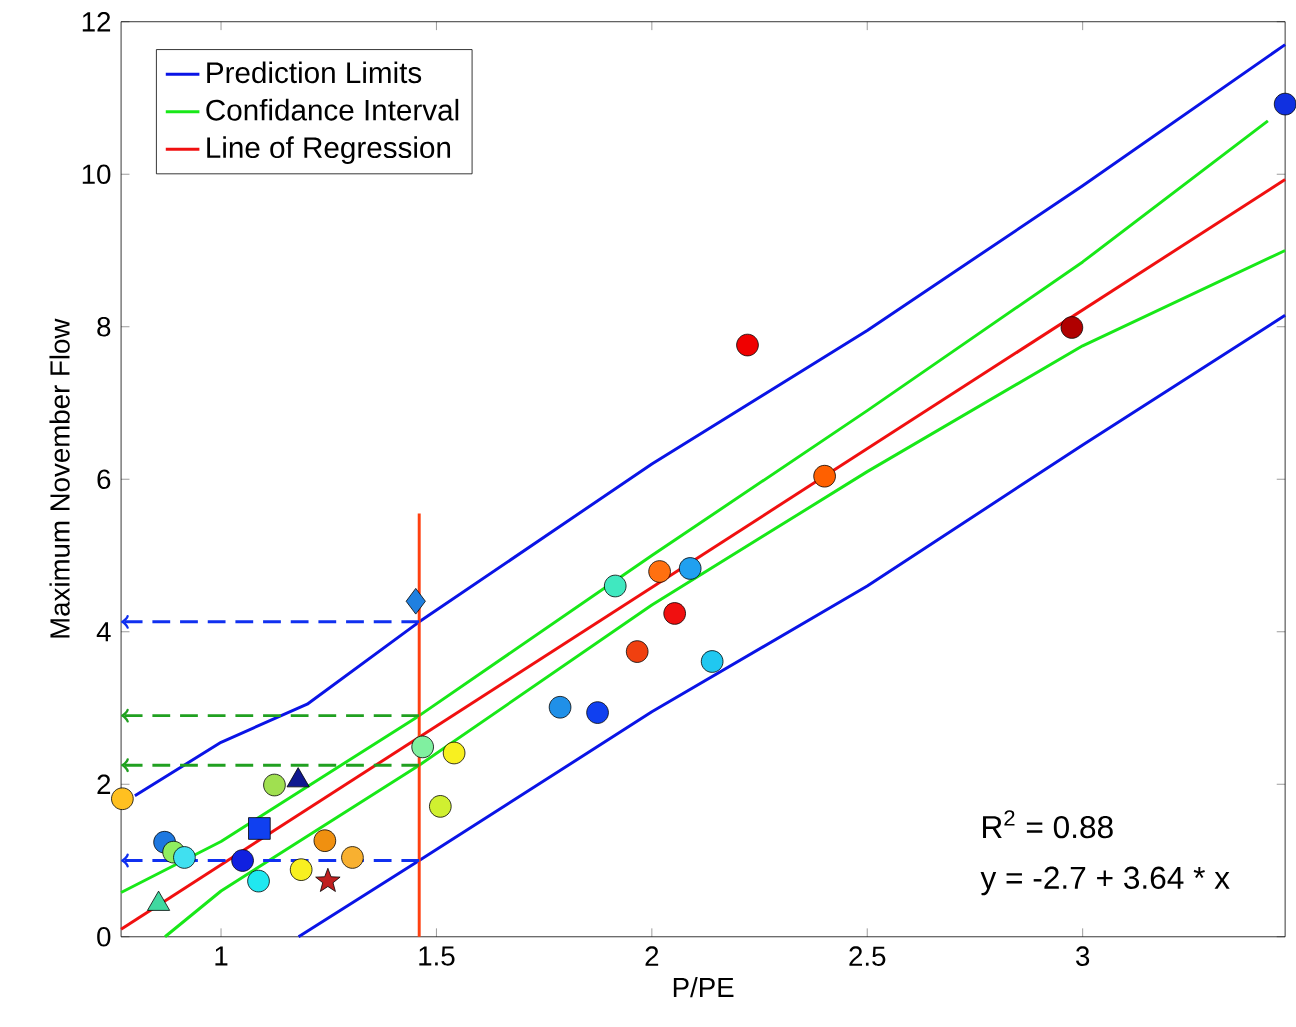 This screenshot has width=1296, height=1027. What do you see at coordinates (104, 784) in the screenshot?
I see `y-tick-label: 2` at bounding box center [104, 784].